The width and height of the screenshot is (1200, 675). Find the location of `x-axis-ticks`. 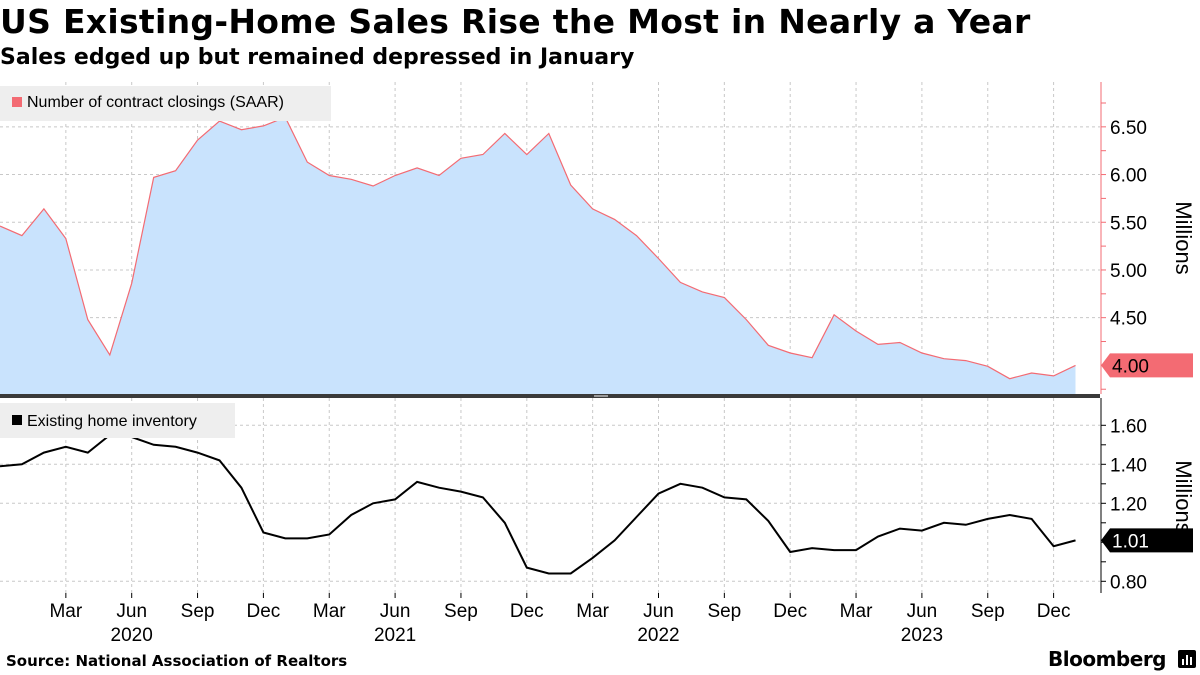

x-axis-ticks is located at coordinates (560, 595).